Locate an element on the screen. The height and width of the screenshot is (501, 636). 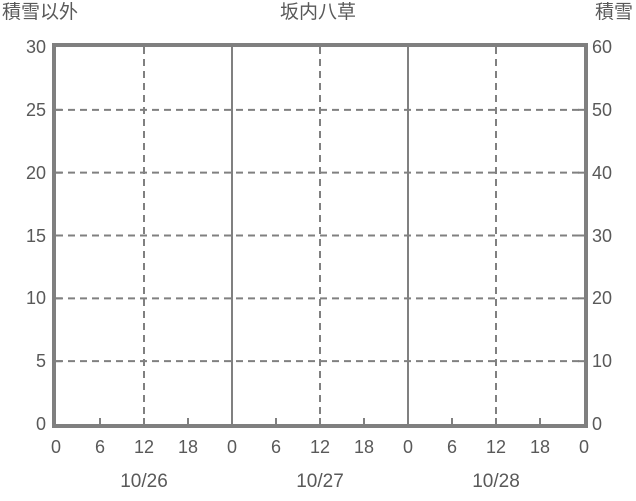
left-axis-tick-label: 30 is located at coordinates (35, 47).